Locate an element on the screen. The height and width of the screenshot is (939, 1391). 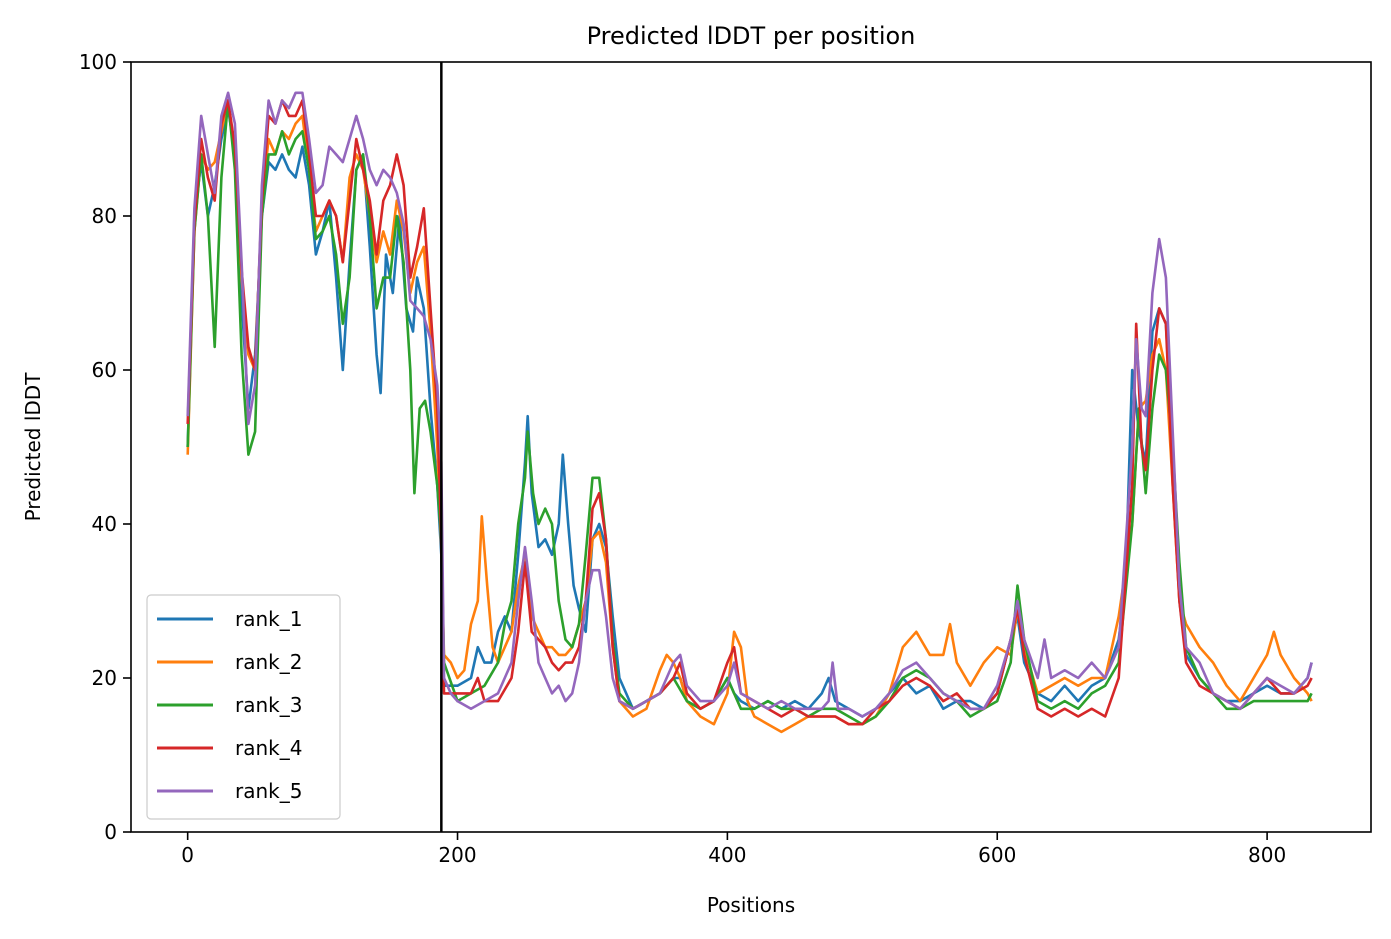
x-tick-label: 200 is located at coordinates (457, 855).